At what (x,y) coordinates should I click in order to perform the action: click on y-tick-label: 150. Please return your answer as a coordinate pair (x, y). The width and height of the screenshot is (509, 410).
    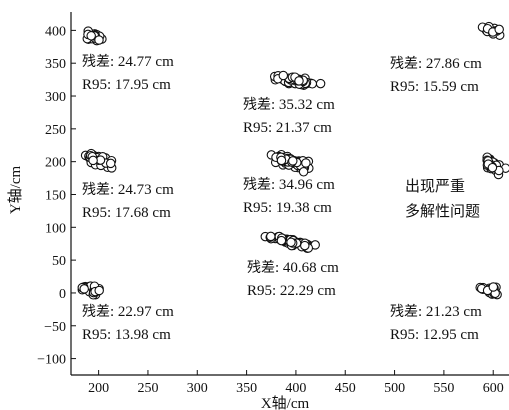
    Looking at the image, I should click on (55, 195).